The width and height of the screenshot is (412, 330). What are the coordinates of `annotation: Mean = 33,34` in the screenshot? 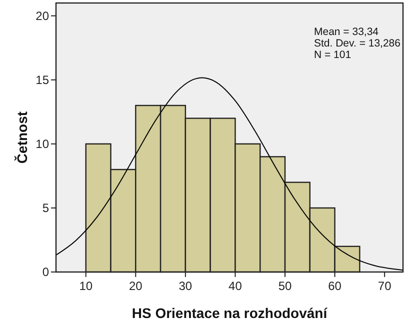 It's located at (346, 32).